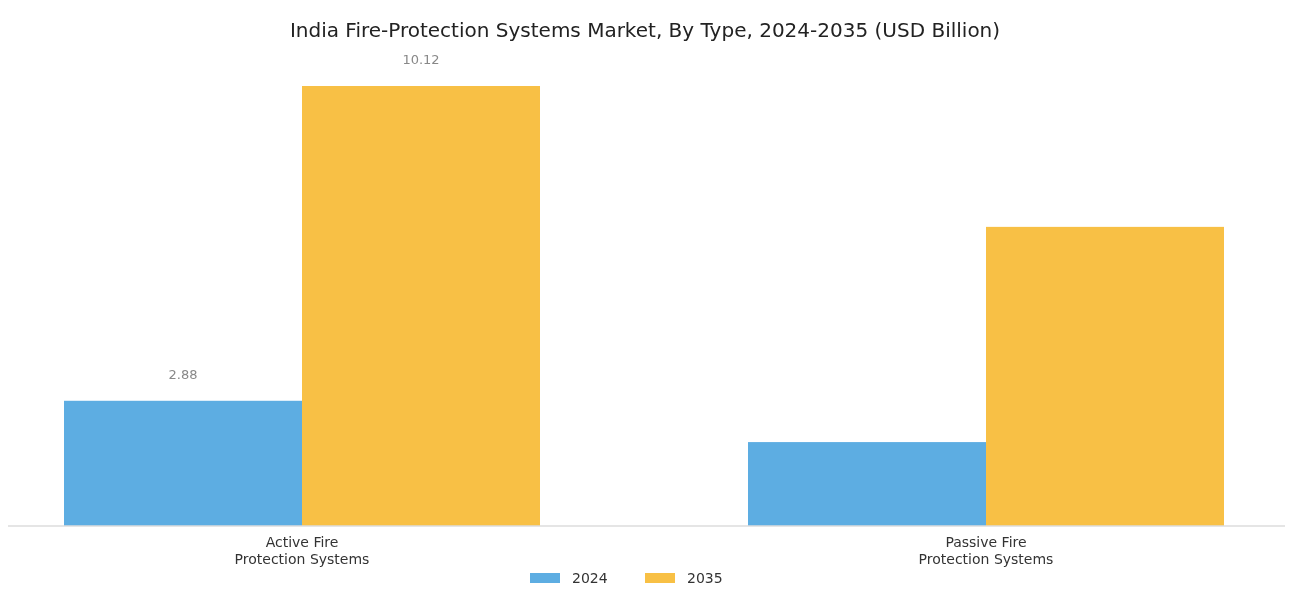 The width and height of the screenshot is (1299, 597). I want to click on legend-label: 2035, so click(705, 578).